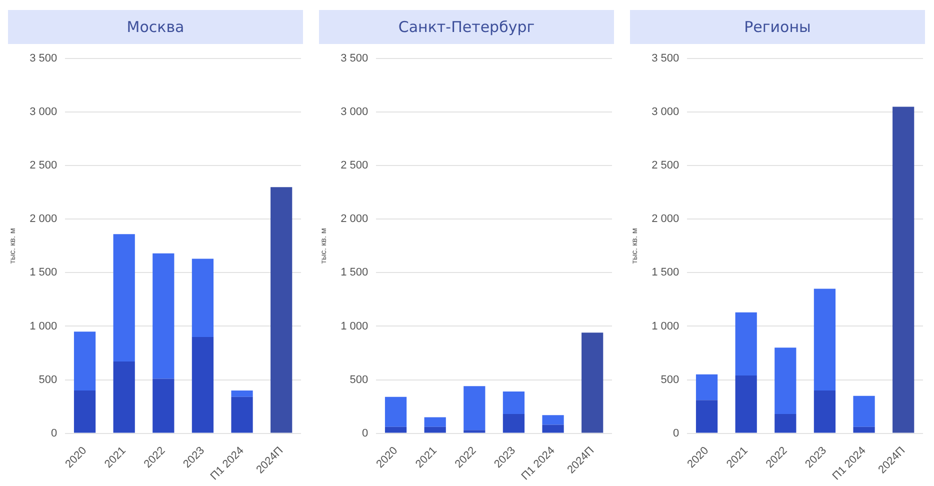 This screenshot has height=486, width=934. Describe the element at coordinates (466, 27) in the screenshot. I see `chart-title: Санкт-Петербург` at that location.